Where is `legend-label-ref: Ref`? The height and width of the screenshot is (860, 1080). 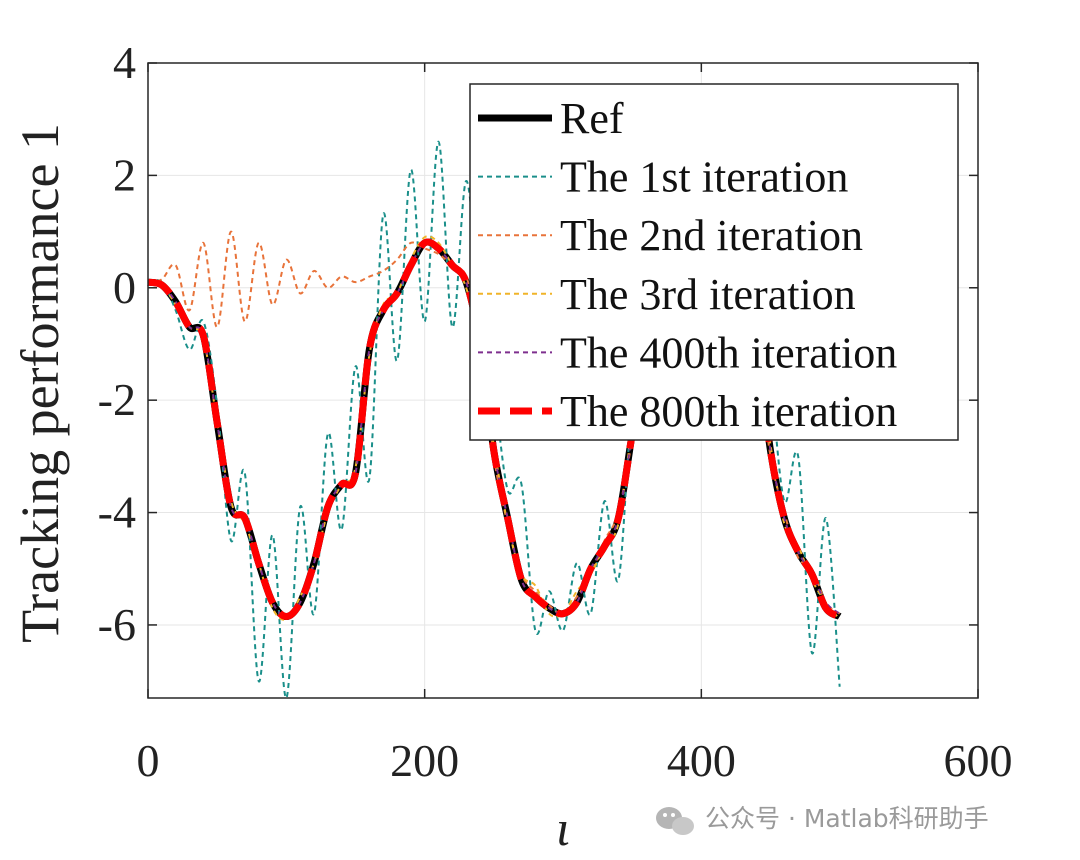
legend-label-ref: Ref is located at coordinates (592, 118).